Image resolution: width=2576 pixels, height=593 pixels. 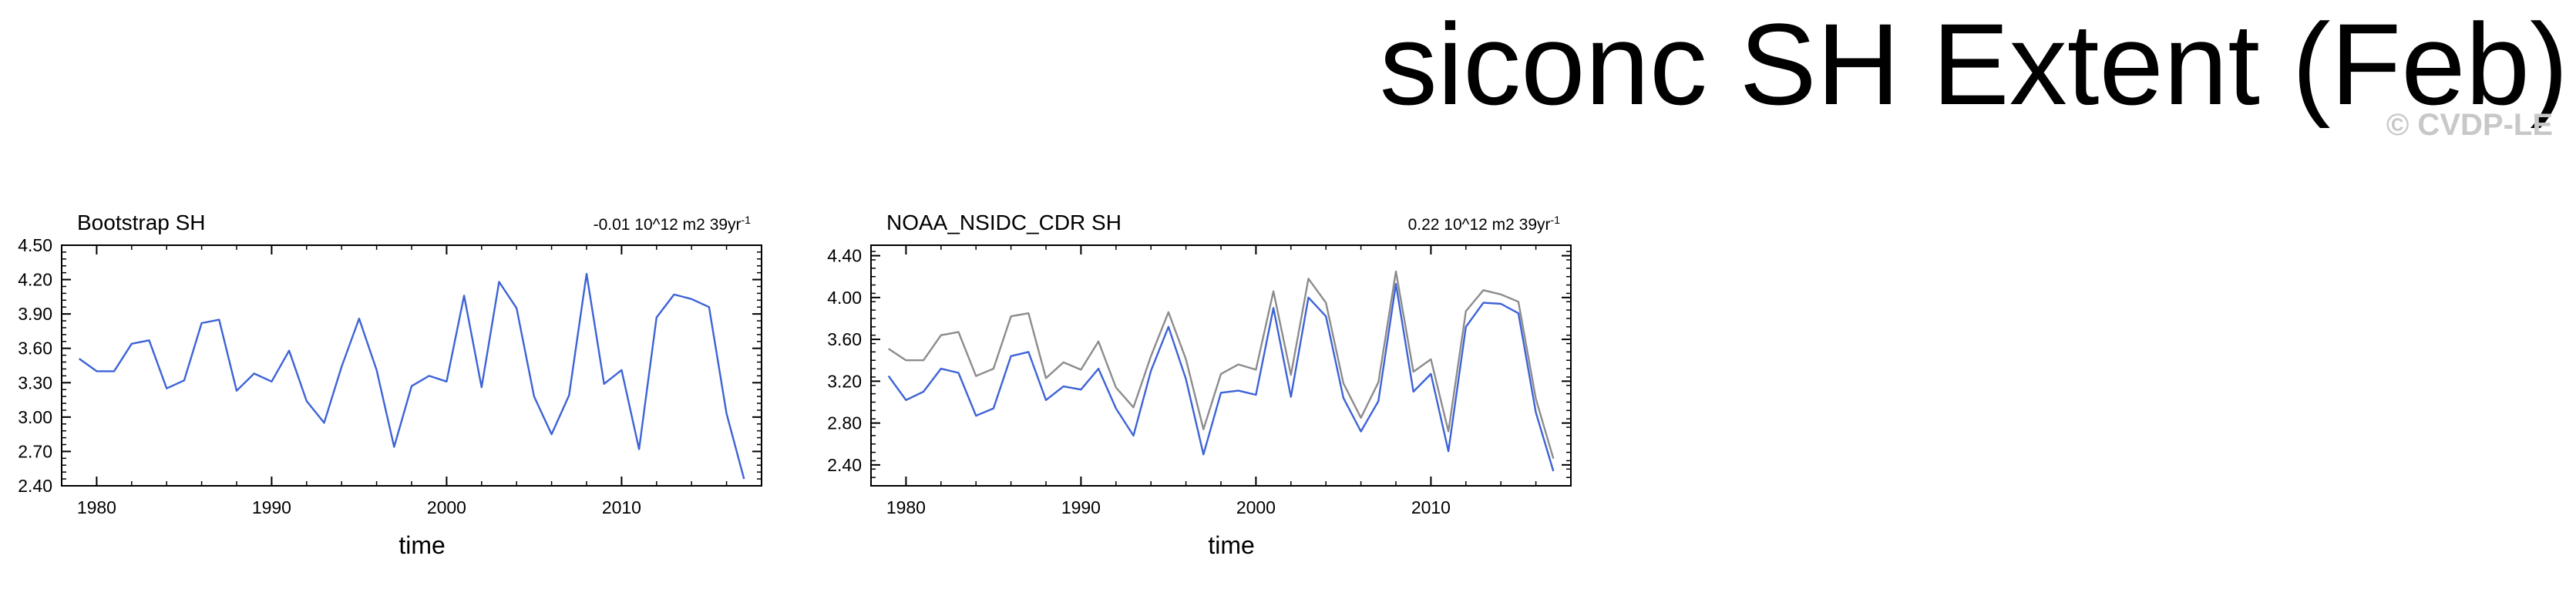 I want to click on chart-title: Bootstrap SH, so click(x=141, y=222).